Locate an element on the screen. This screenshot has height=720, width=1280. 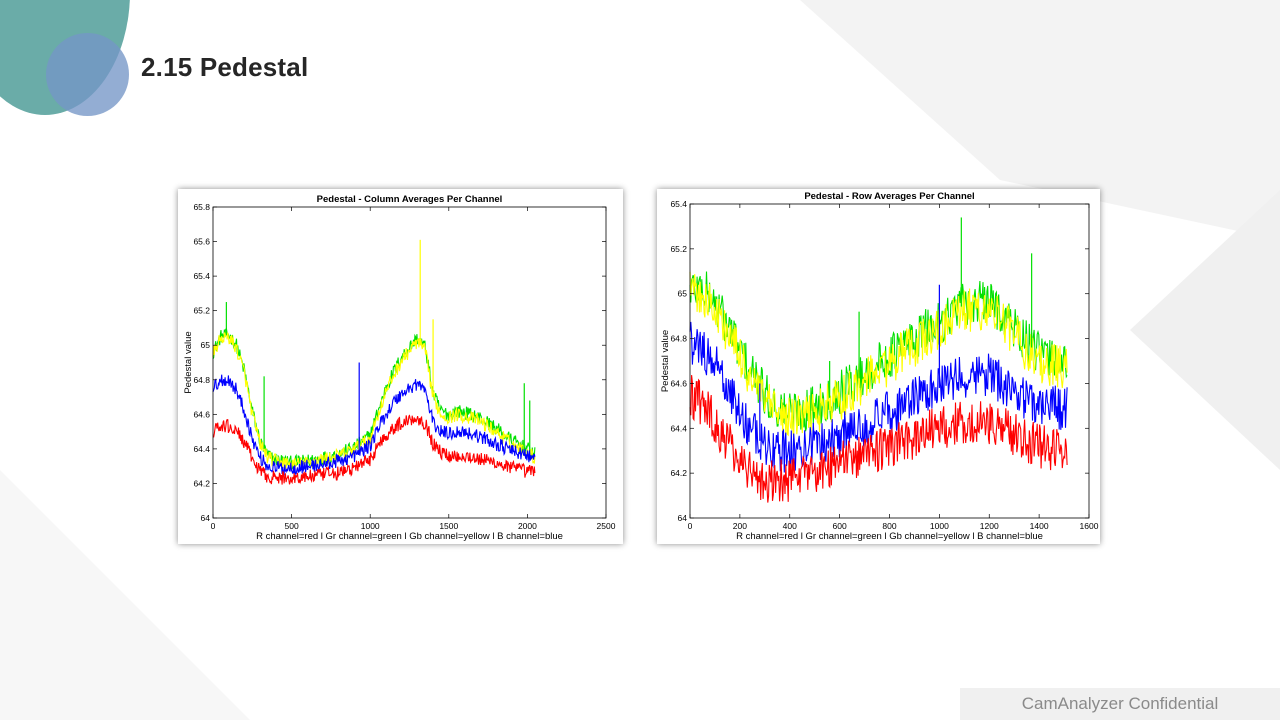
x-tick-label: 600 is located at coordinates (840, 526).